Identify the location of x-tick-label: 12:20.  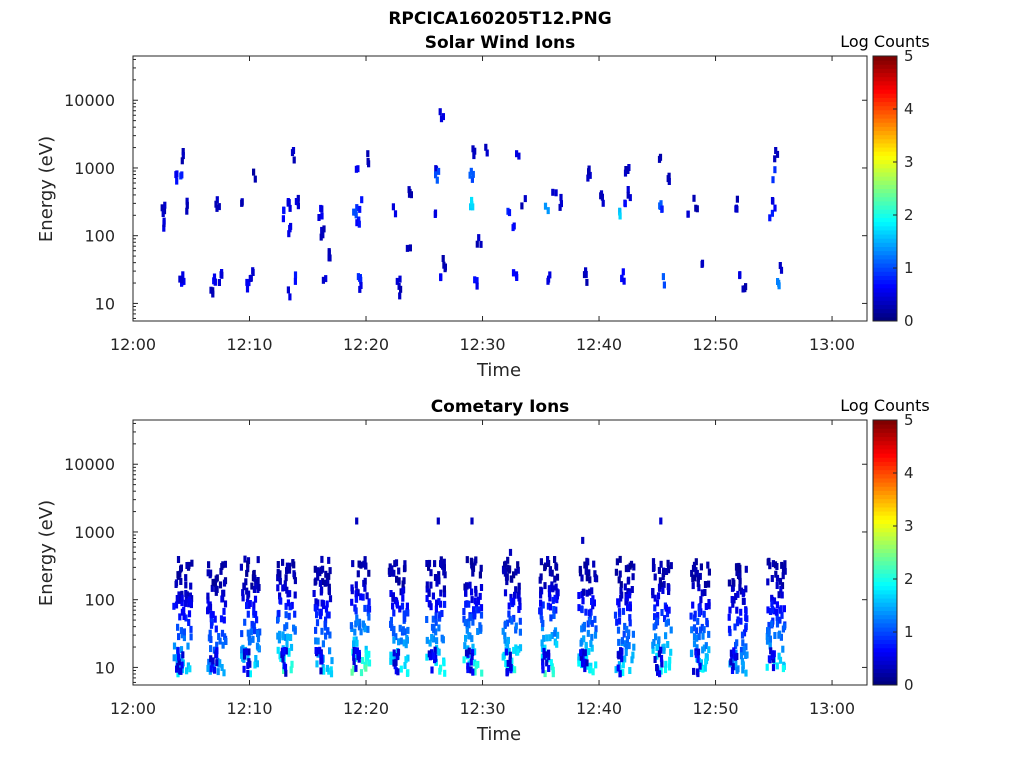
(366, 708).